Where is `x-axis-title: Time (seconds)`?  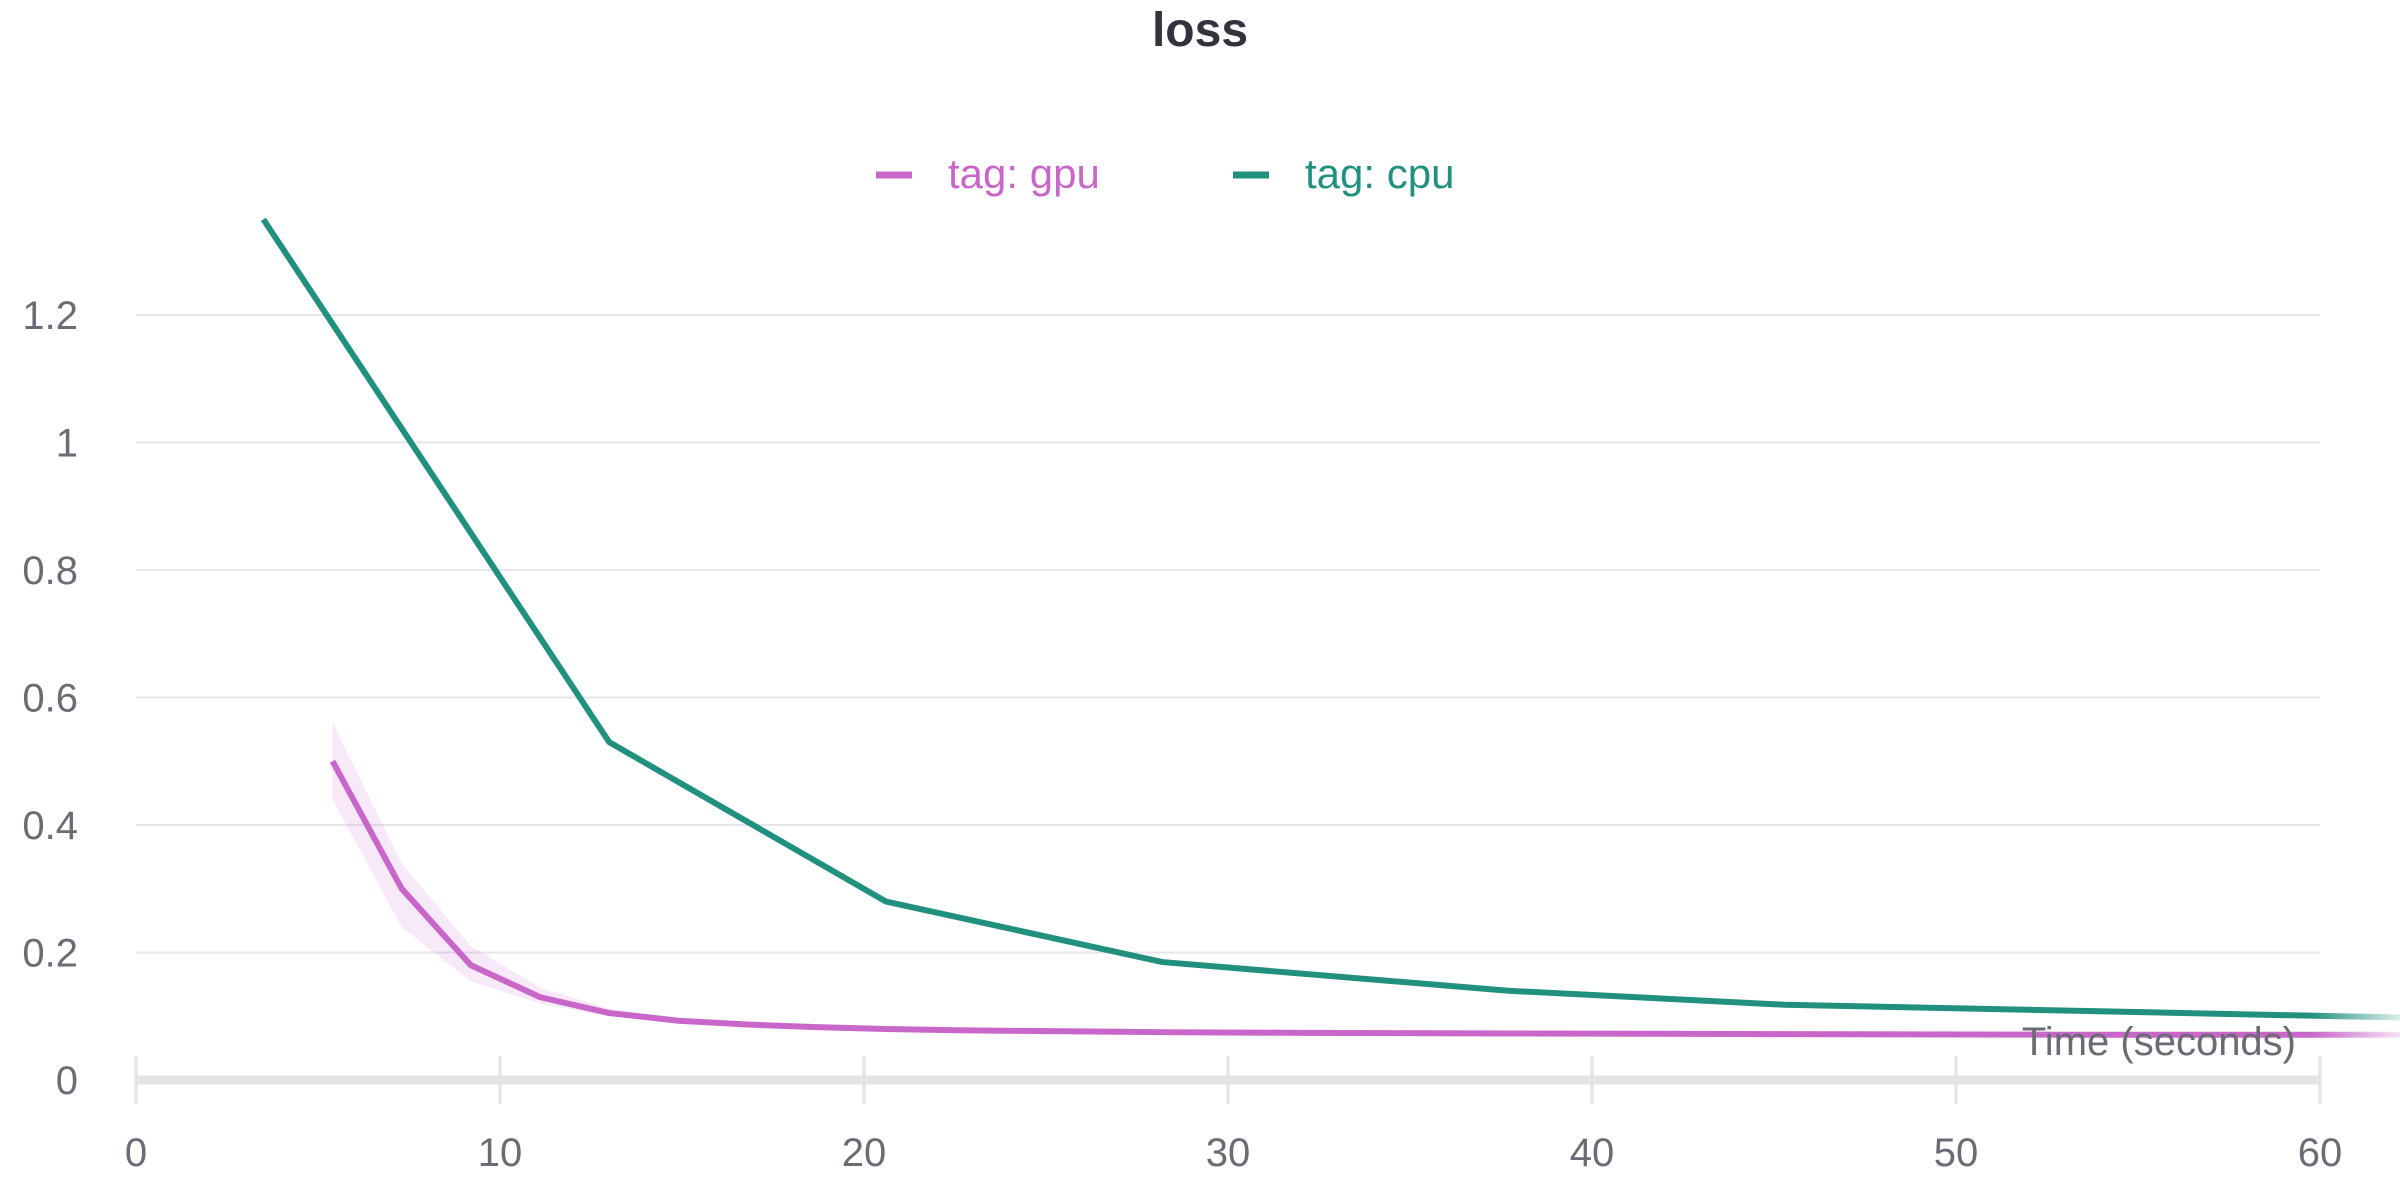
x-axis-title: Time (seconds) is located at coordinates (2159, 1042).